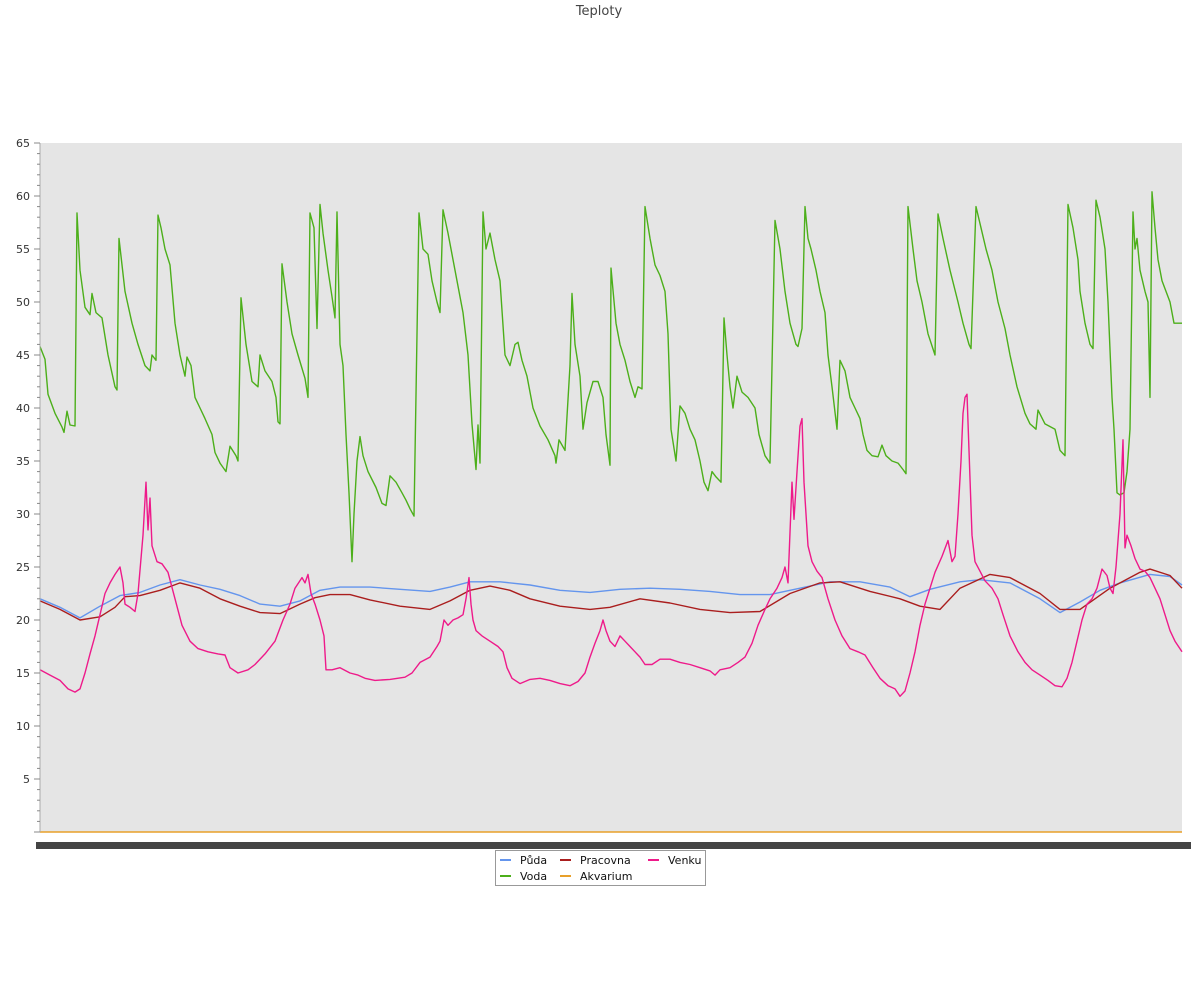 The height and width of the screenshot is (1000, 1200). Describe the element at coordinates (605, 860) in the screenshot. I see `legend-label: Pracovna` at that location.